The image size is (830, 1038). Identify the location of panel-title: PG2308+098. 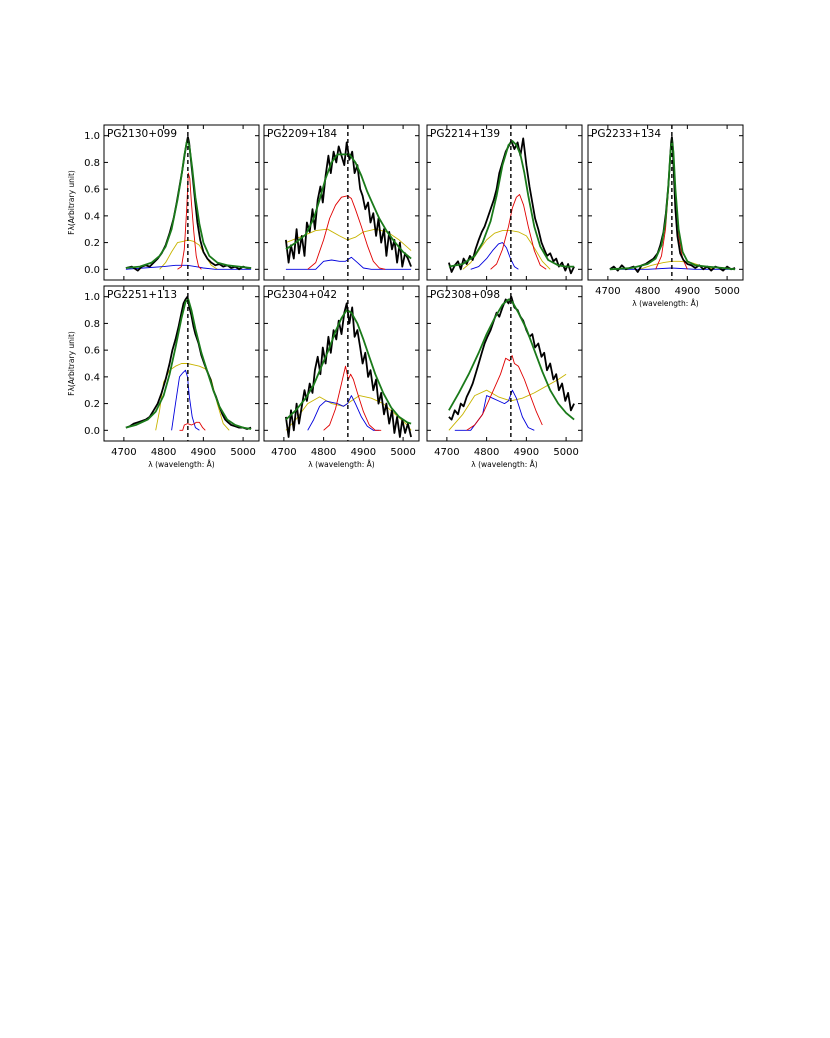
(465, 295).